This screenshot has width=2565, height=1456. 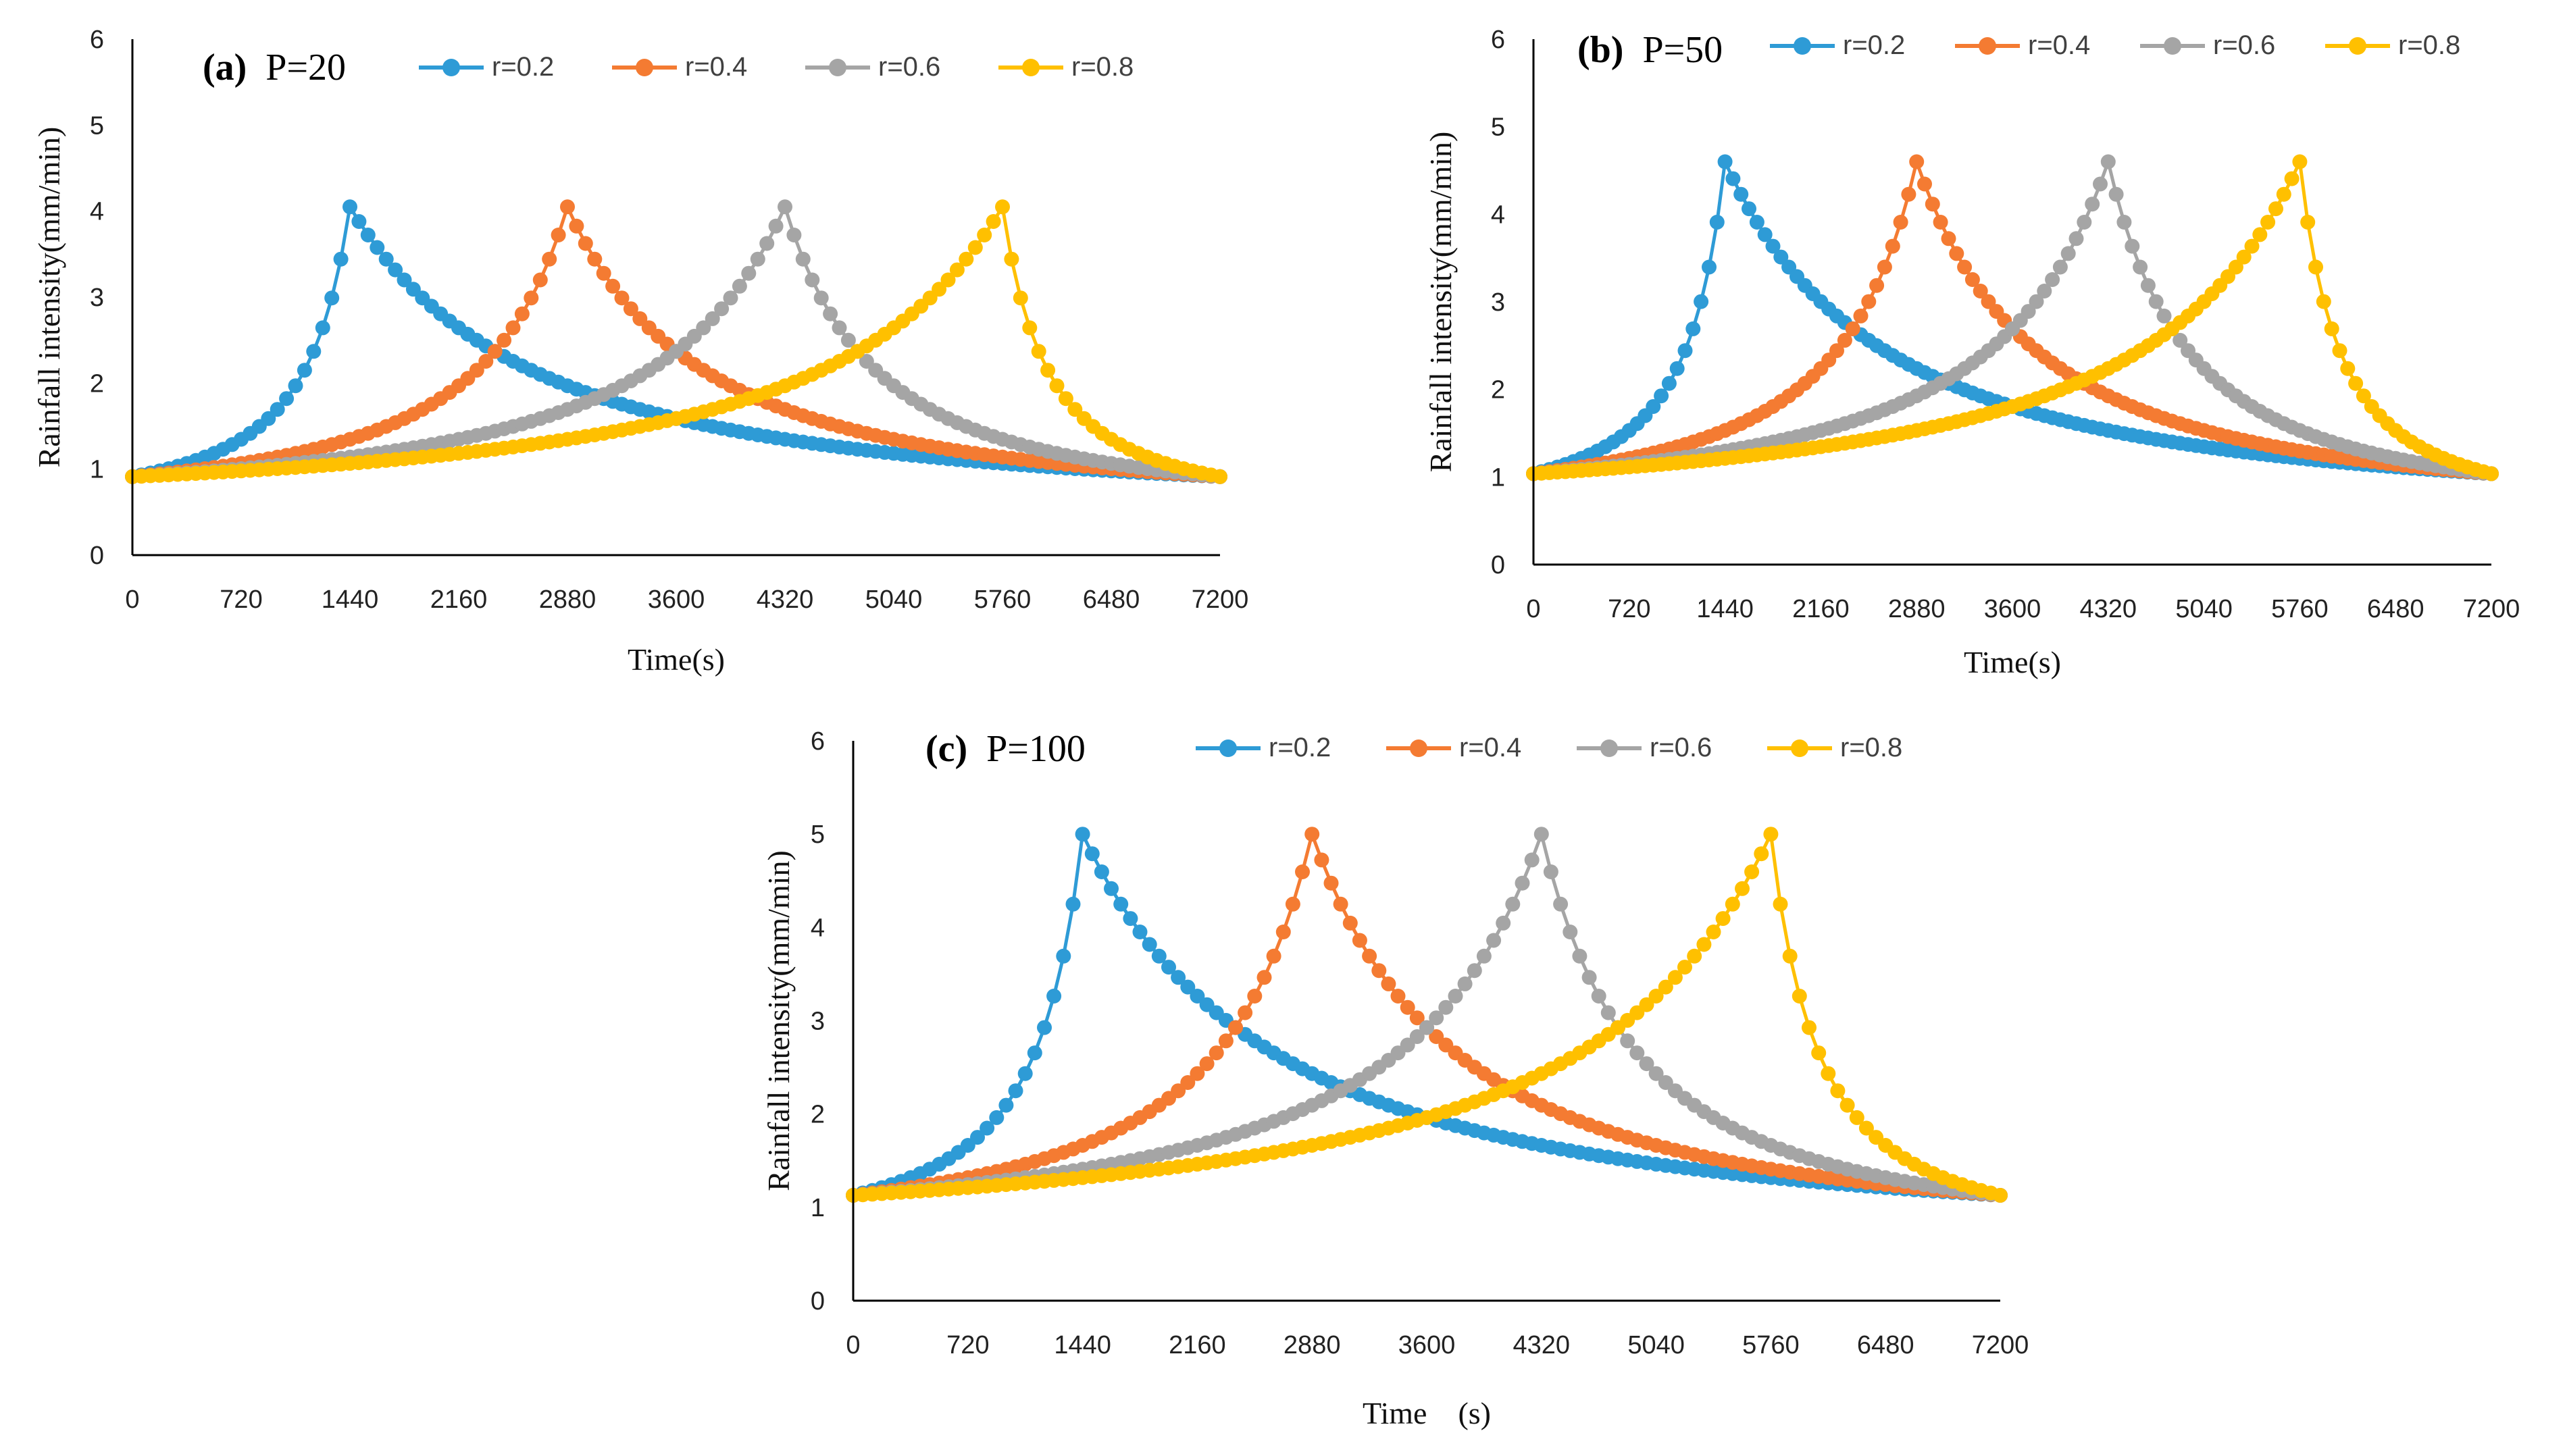 What do you see at coordinates (2109, 609) in the screenshot?
I see `chart-b-x-tick-label: 4320` at bounding box center [2109, 609].